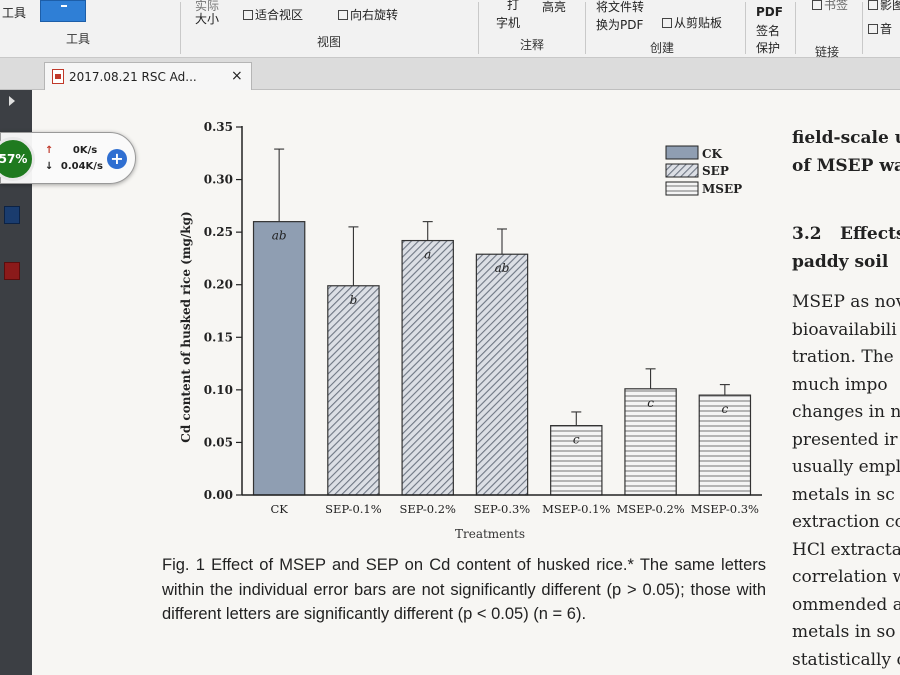 This screenshot has height=675, width=900. Describe the element at coordinates (183, 565) in the screenshot. I see `caption-figure-number: Fig. 1` at that location.